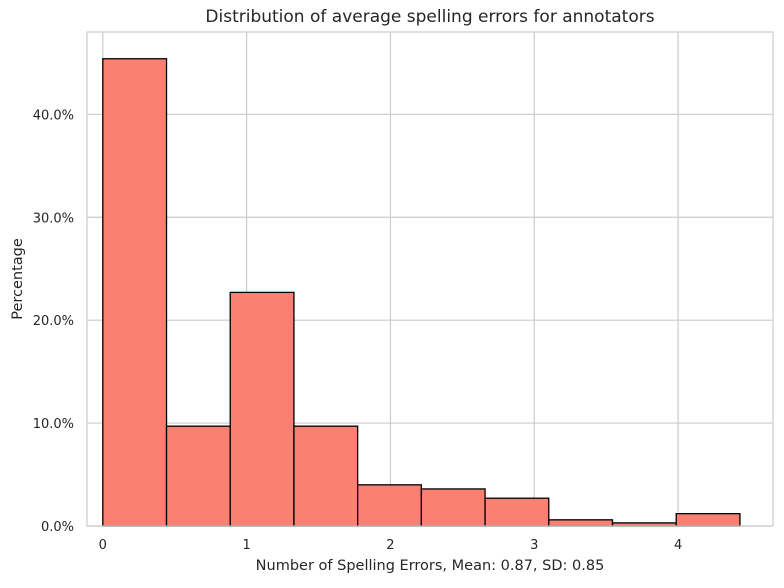 This screenshot has height=588, width=784. What do you see at coordinates (53, 424) in the screenshot?
I see `y-tick-label: 10.0%` at bounding box center [53, 424].